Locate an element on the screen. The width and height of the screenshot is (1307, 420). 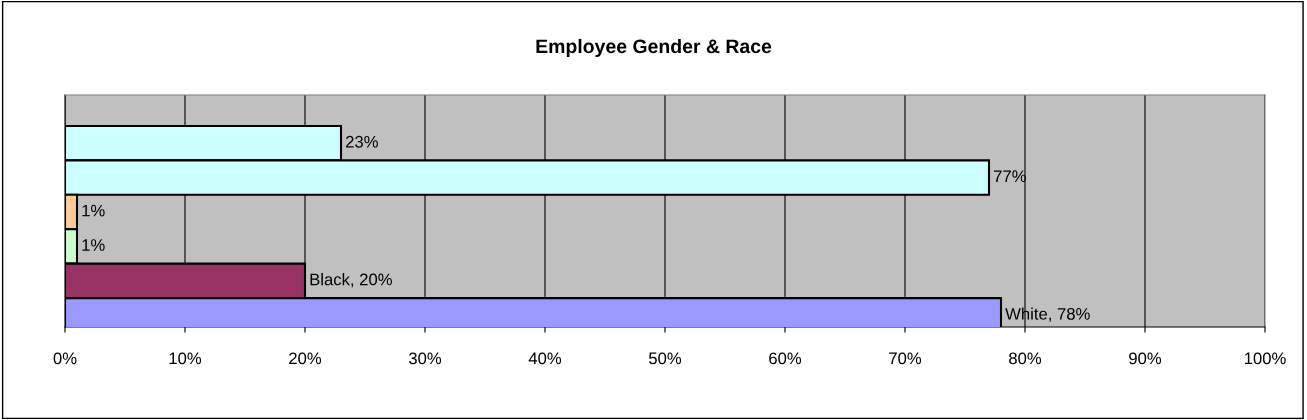
x-tick-label: 0% is located at coordinates (65, 358).